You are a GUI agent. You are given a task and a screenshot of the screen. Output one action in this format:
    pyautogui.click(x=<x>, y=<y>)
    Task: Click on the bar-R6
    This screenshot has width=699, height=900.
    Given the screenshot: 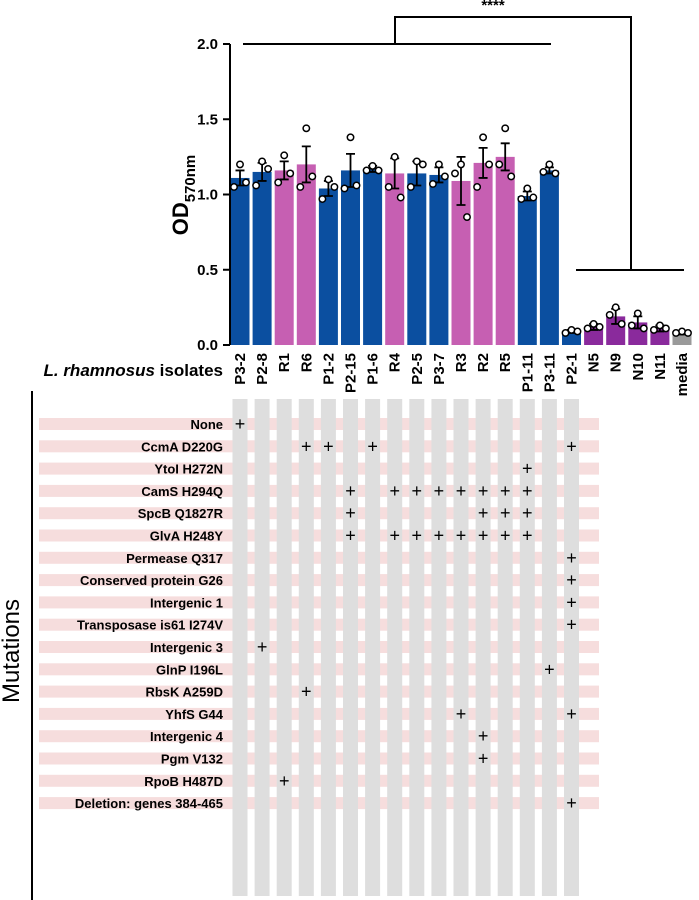 What is the action you would take?
    pyautogui.click(x=306, y=254)
    